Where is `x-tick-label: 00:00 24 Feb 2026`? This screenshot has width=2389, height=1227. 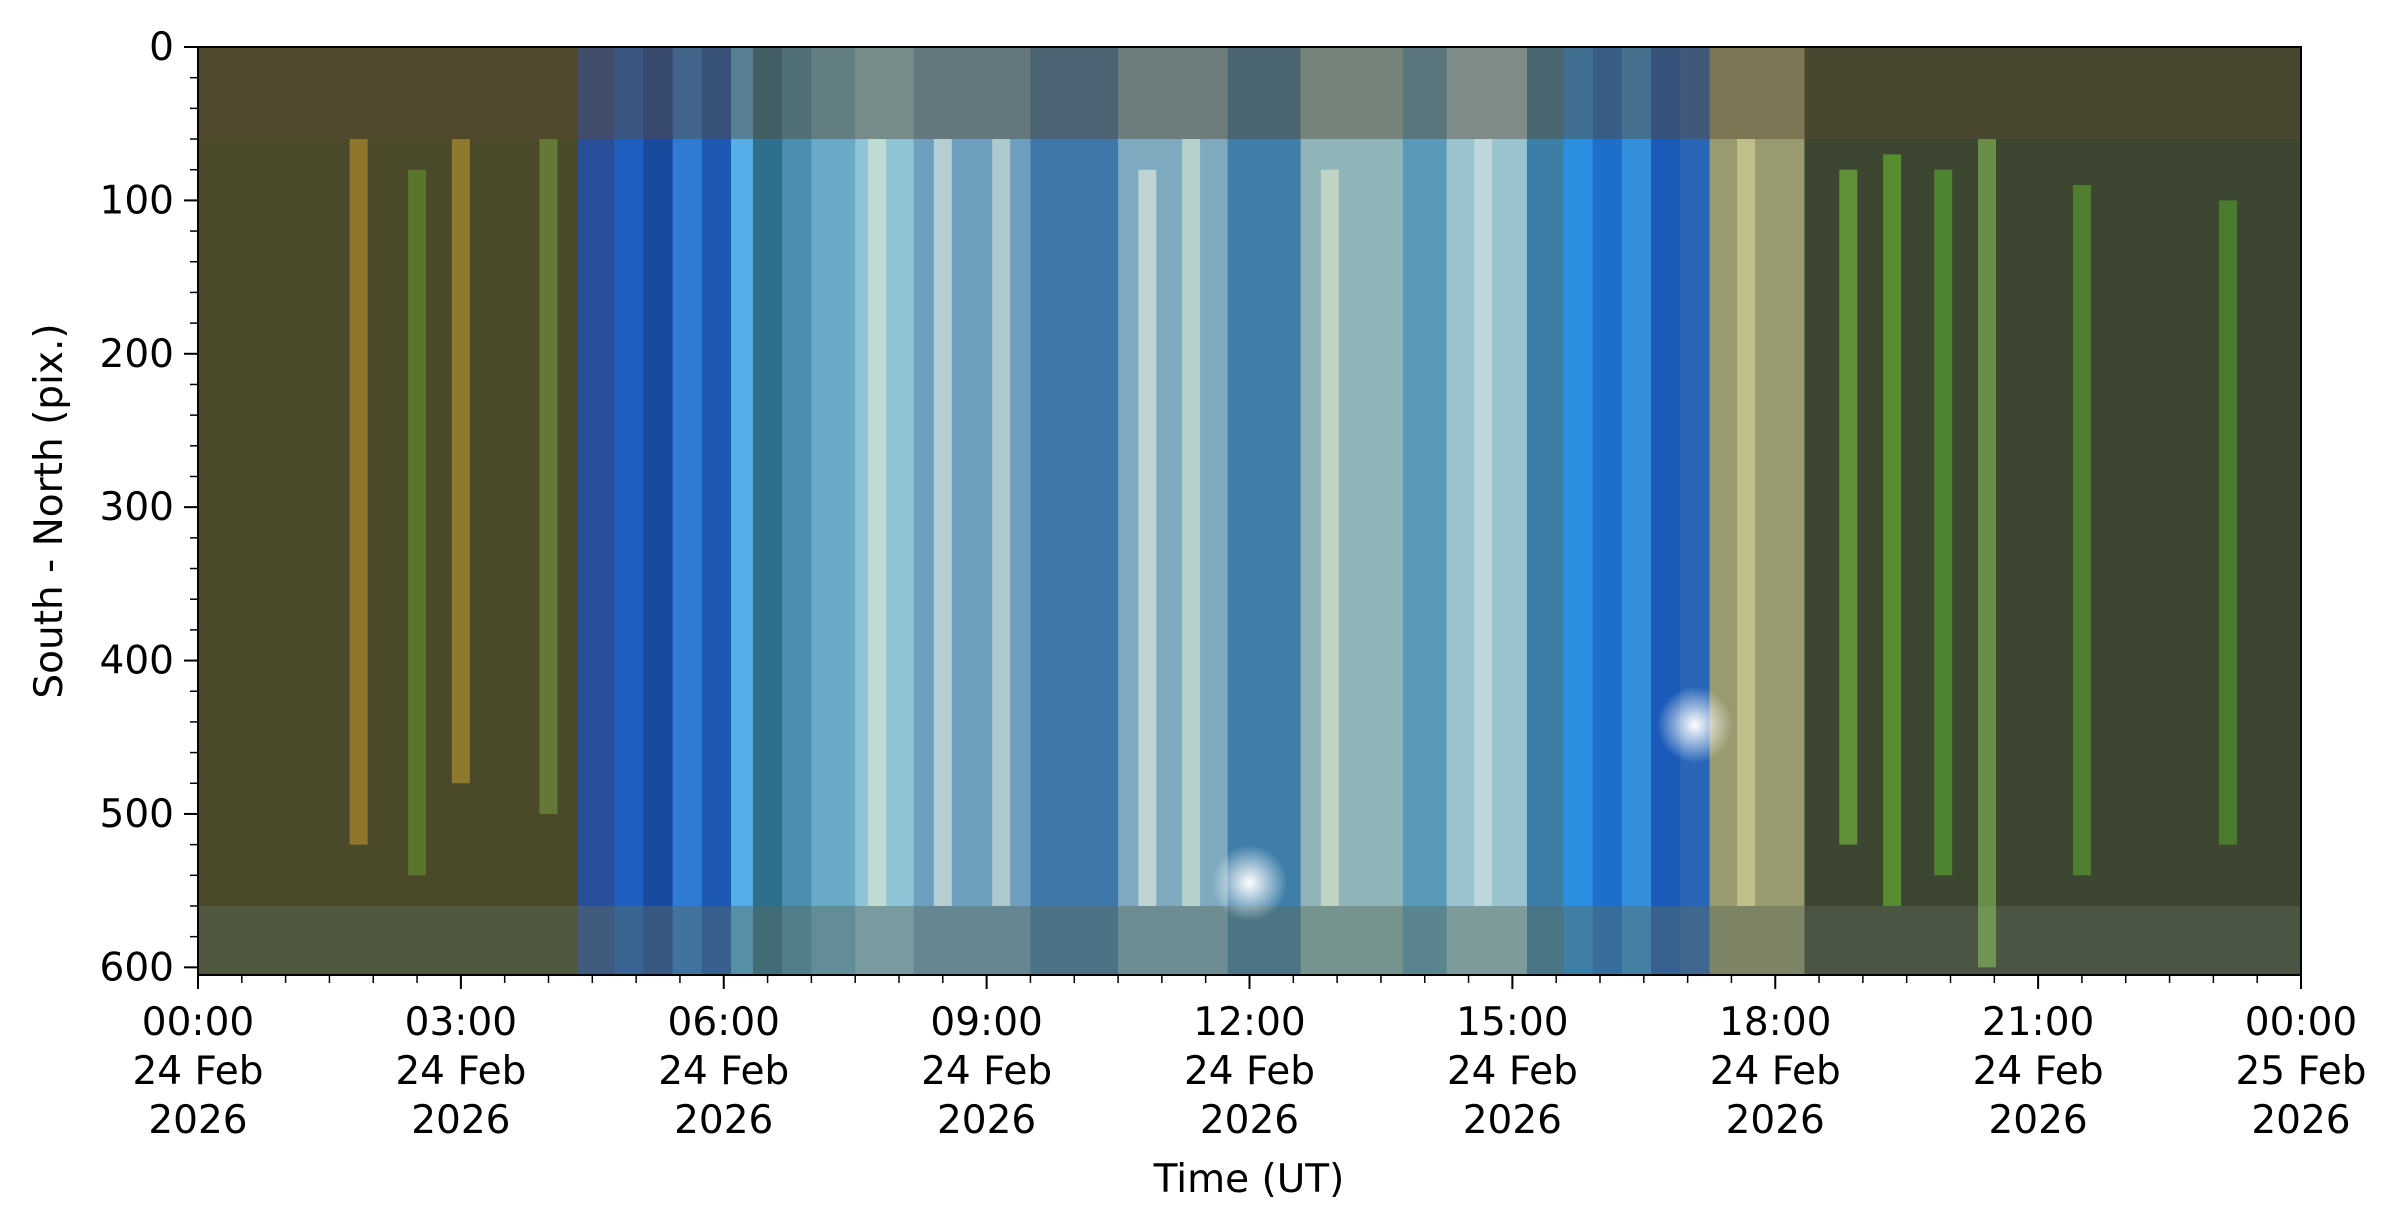
x-tick-label: 00:00 24 Feb 2026 is located at coordinates (197, 1071).